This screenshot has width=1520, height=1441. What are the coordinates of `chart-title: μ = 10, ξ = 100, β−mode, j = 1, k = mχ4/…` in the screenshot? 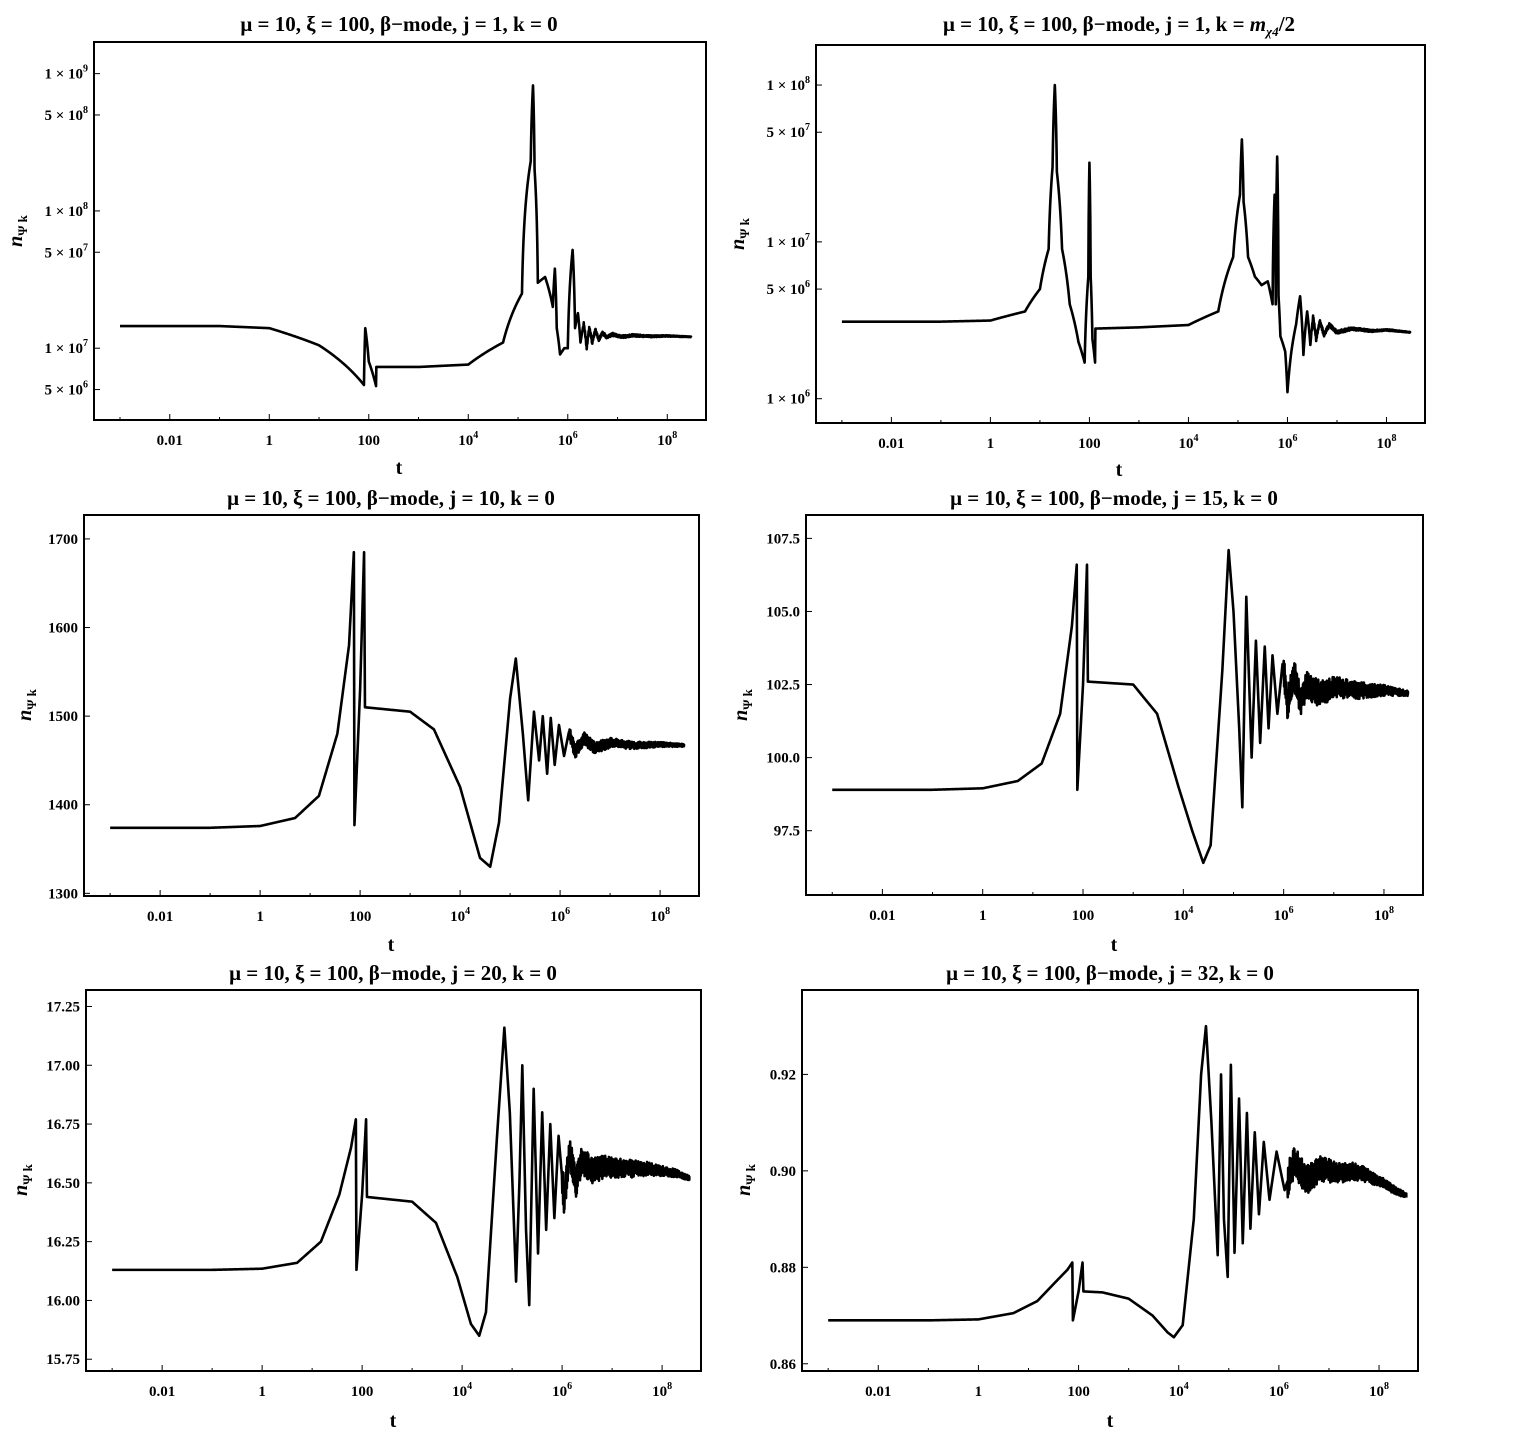 It's located at (1119, 25).